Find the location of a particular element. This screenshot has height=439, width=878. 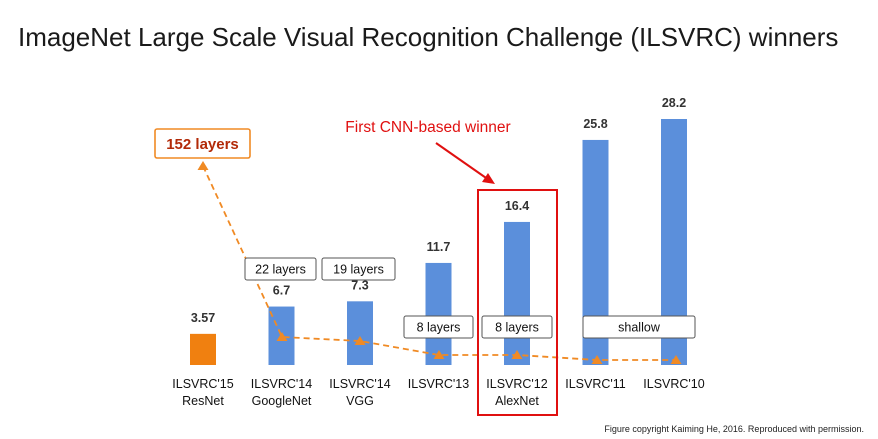

category-year-1: ILSVRC'14 is located at coordinates (281, 384).